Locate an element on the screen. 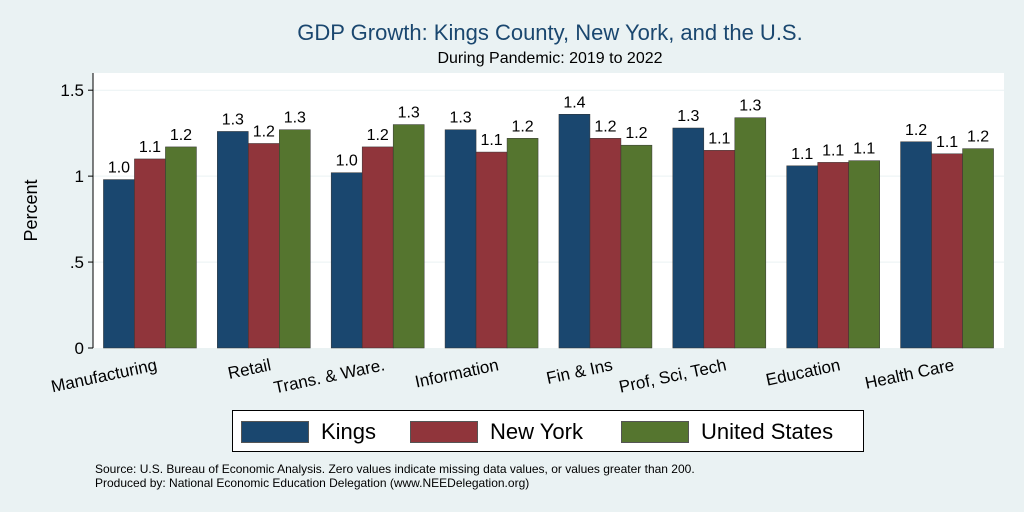  y-axis-title: Percent is located at coordinates (31, 210).